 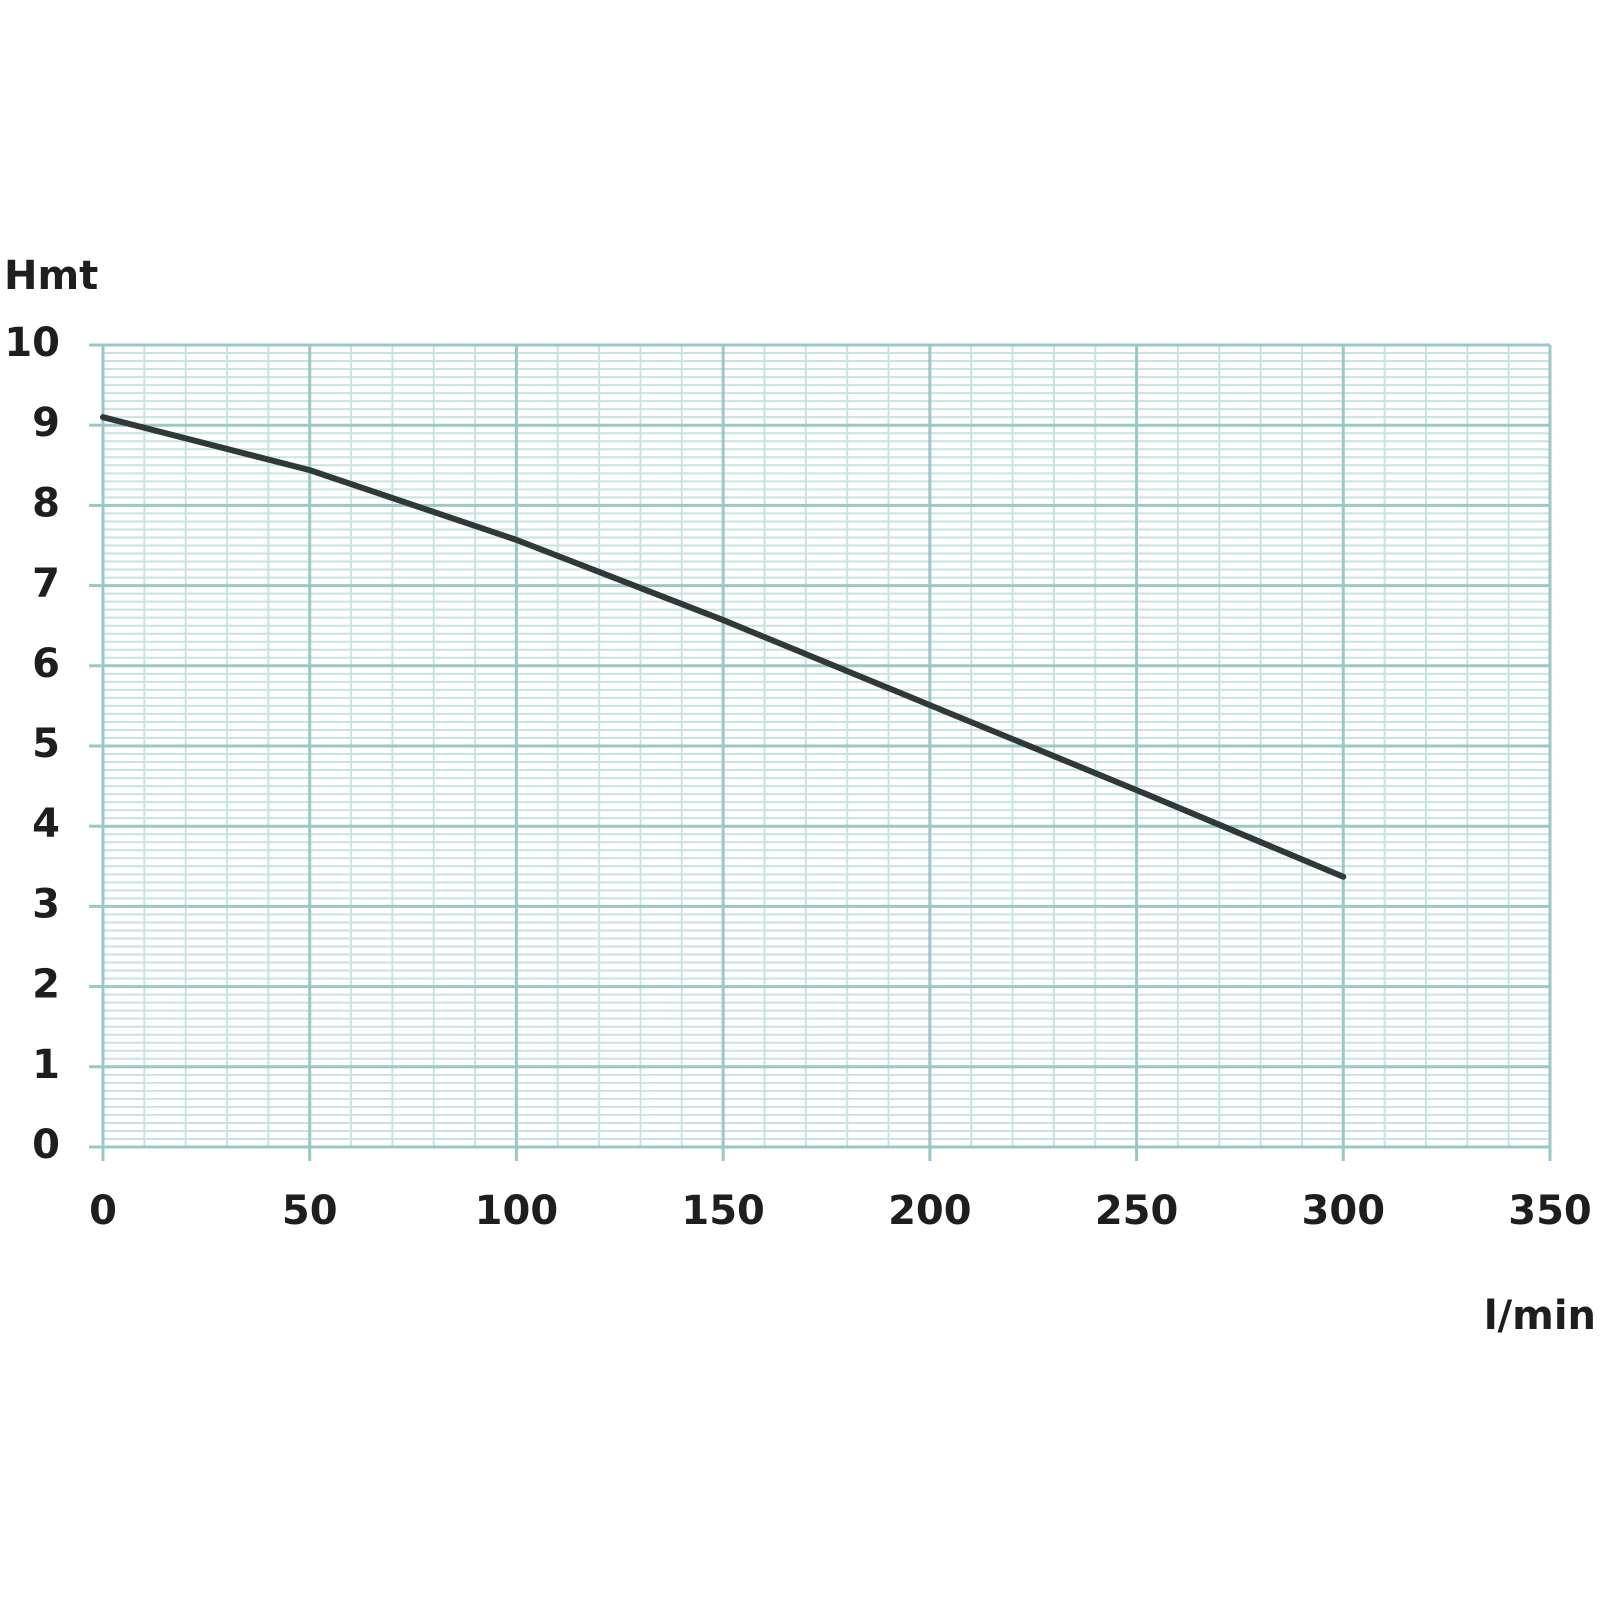 I want to click on x-axis-label: l/min, so click(x=1540, y=1316).